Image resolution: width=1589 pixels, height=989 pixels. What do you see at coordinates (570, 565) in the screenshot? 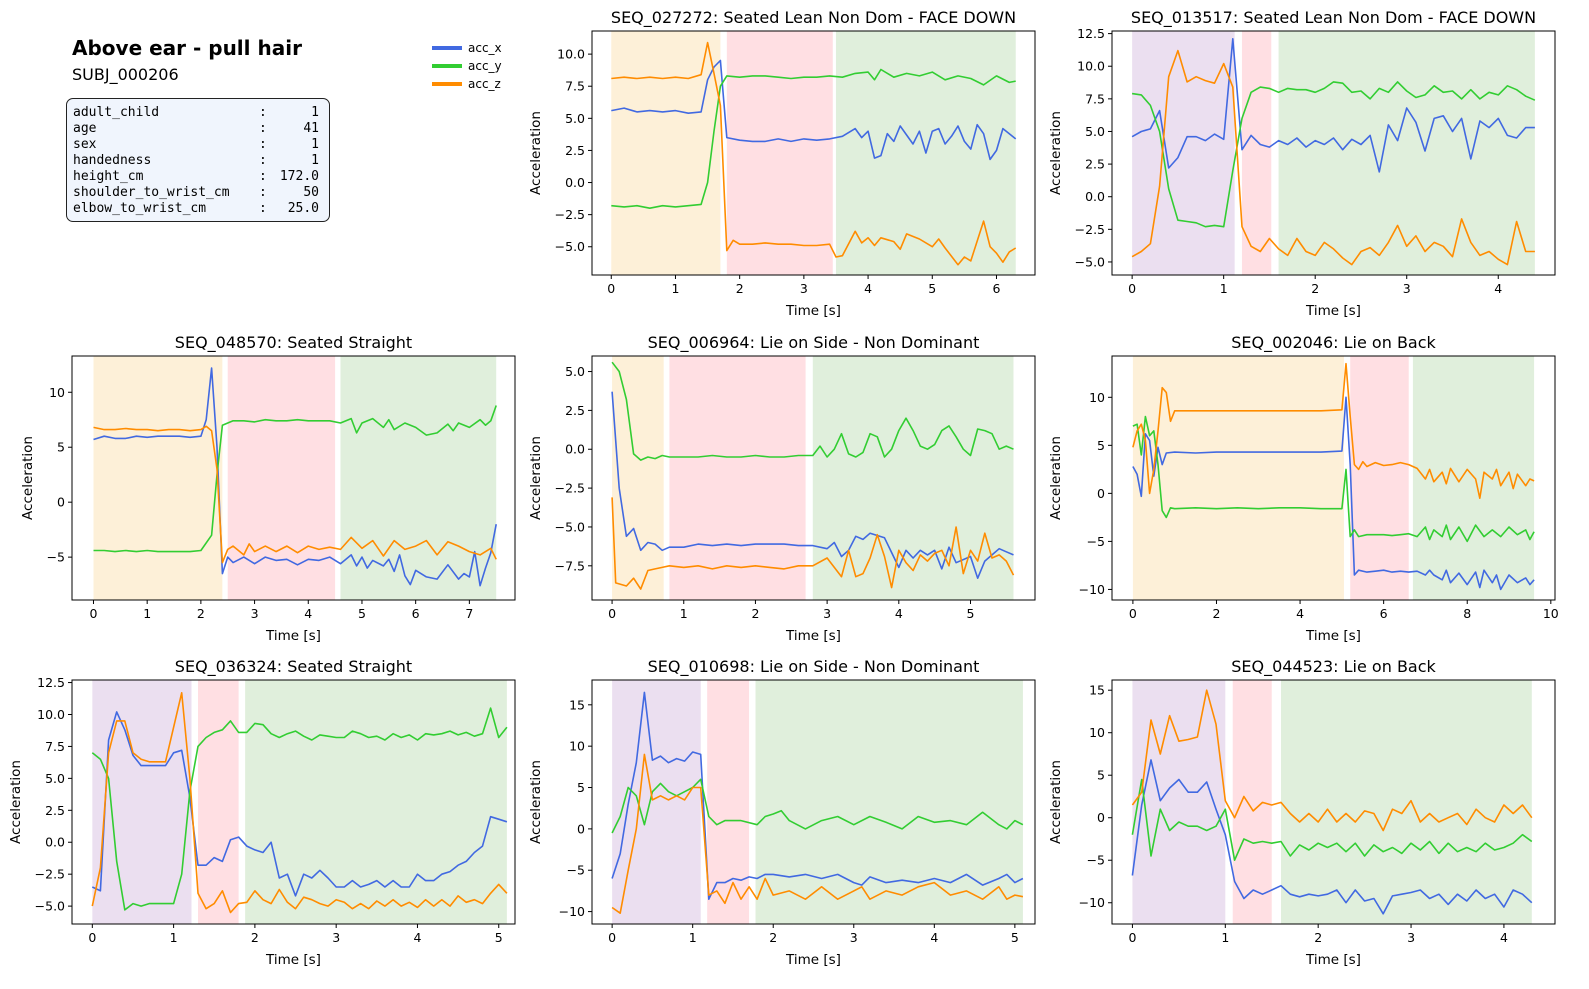
I see `y-tick-label: −7.5` at bounding box center [570, 565].